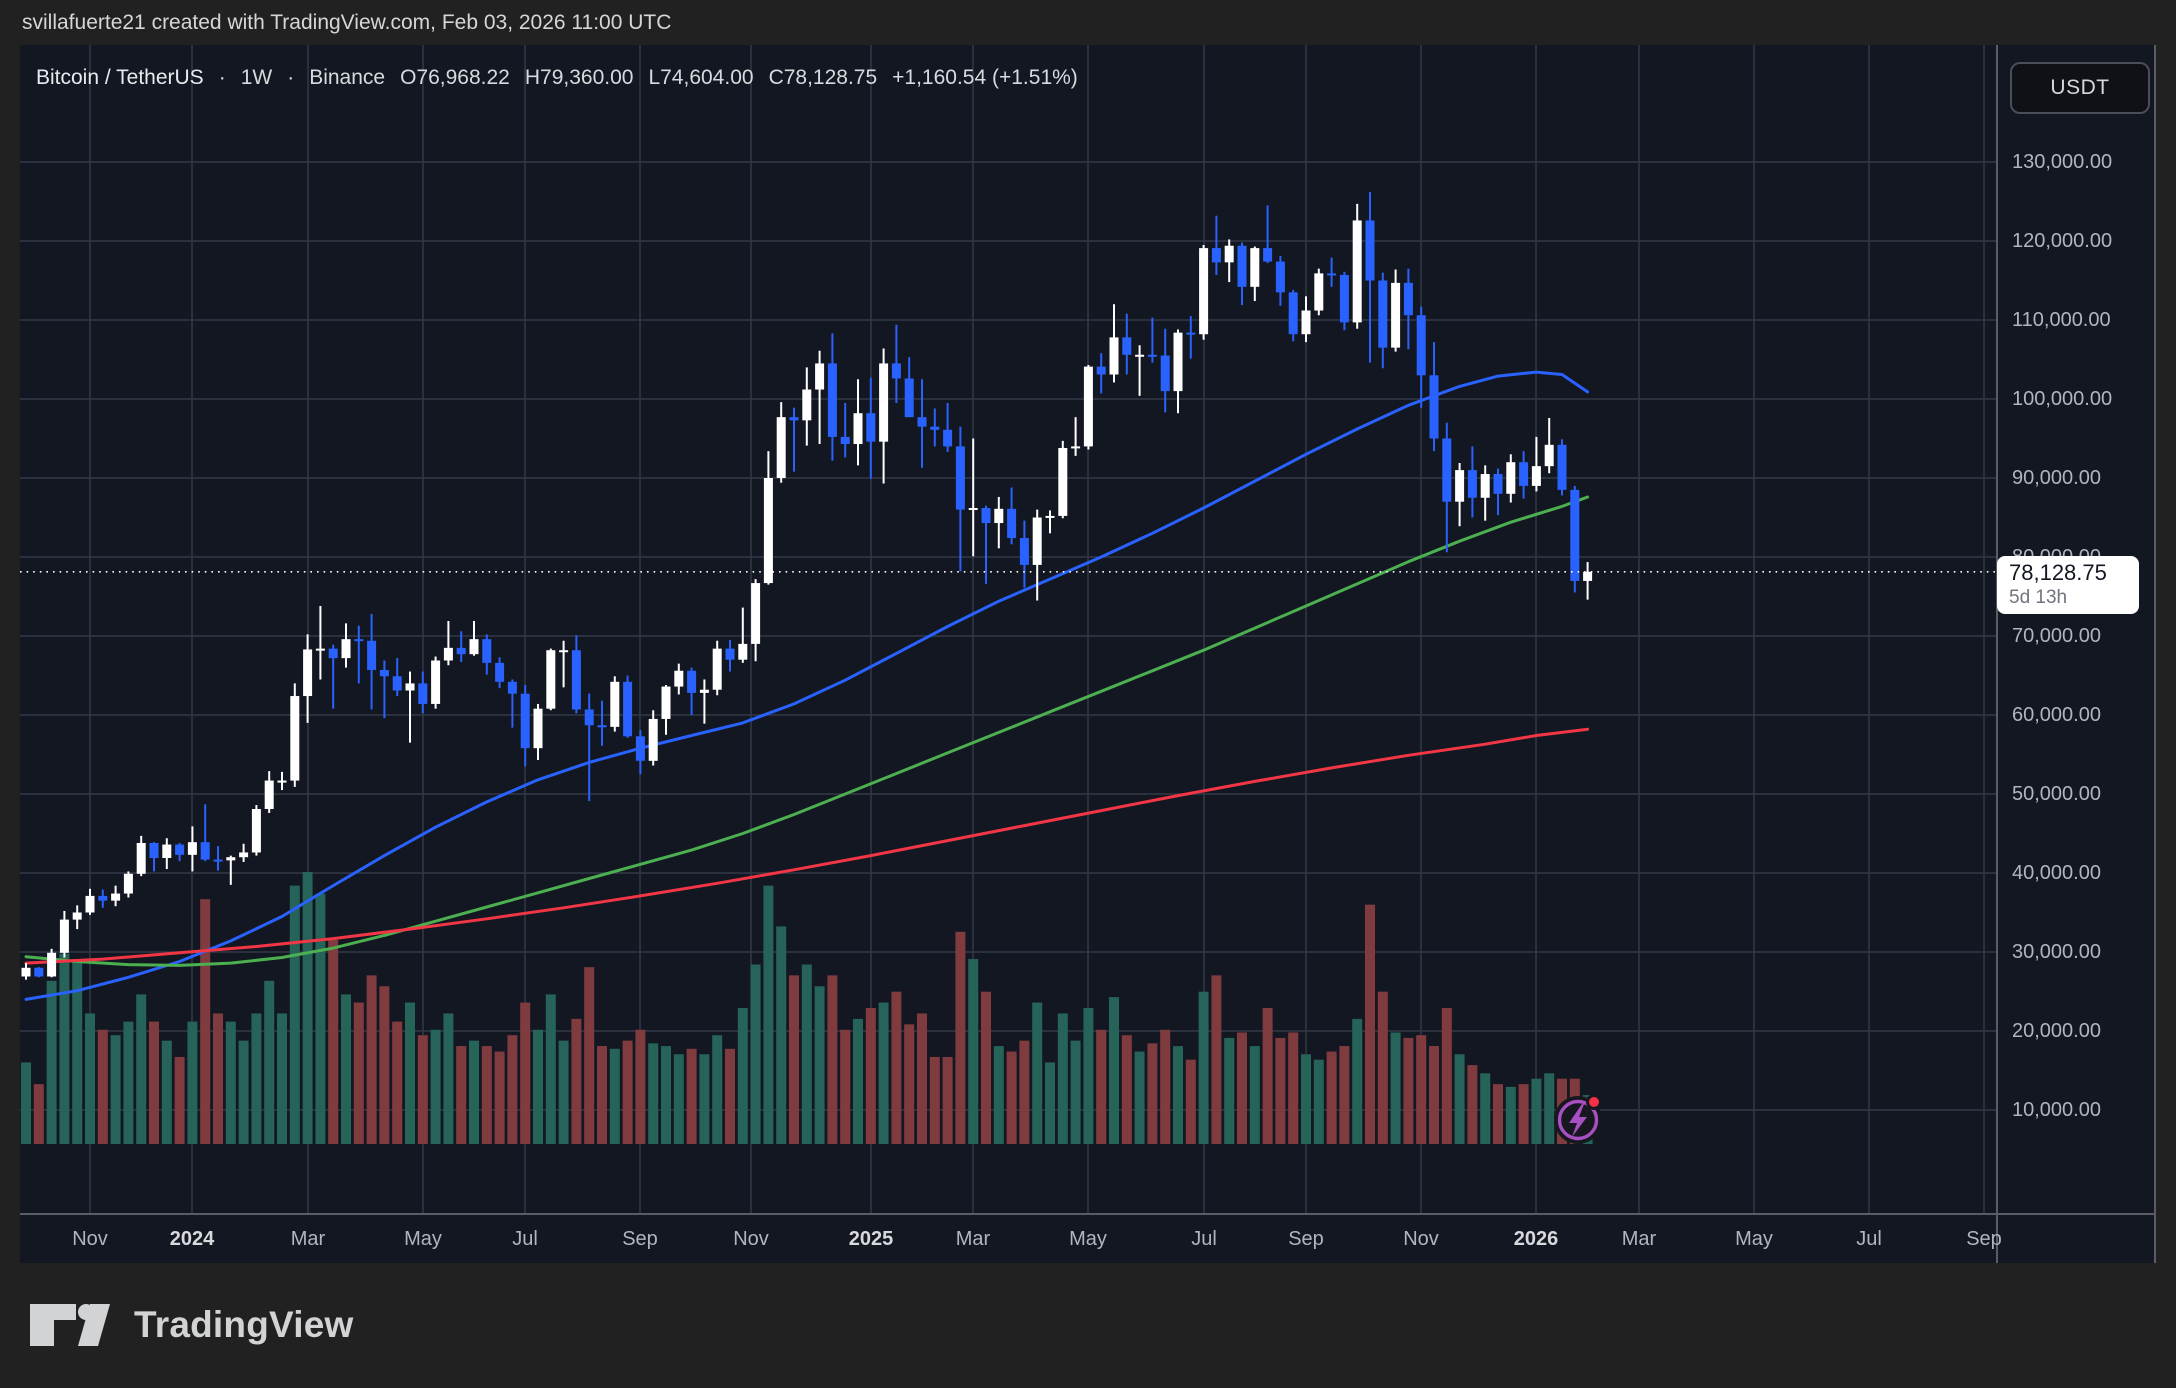 The width and height of the screenshot is (2176, 1388). What do you see at coordinates (90, 1239) in the screenshot?
I see `time-axis-label: Nov` at bounding box center [90, 1239].